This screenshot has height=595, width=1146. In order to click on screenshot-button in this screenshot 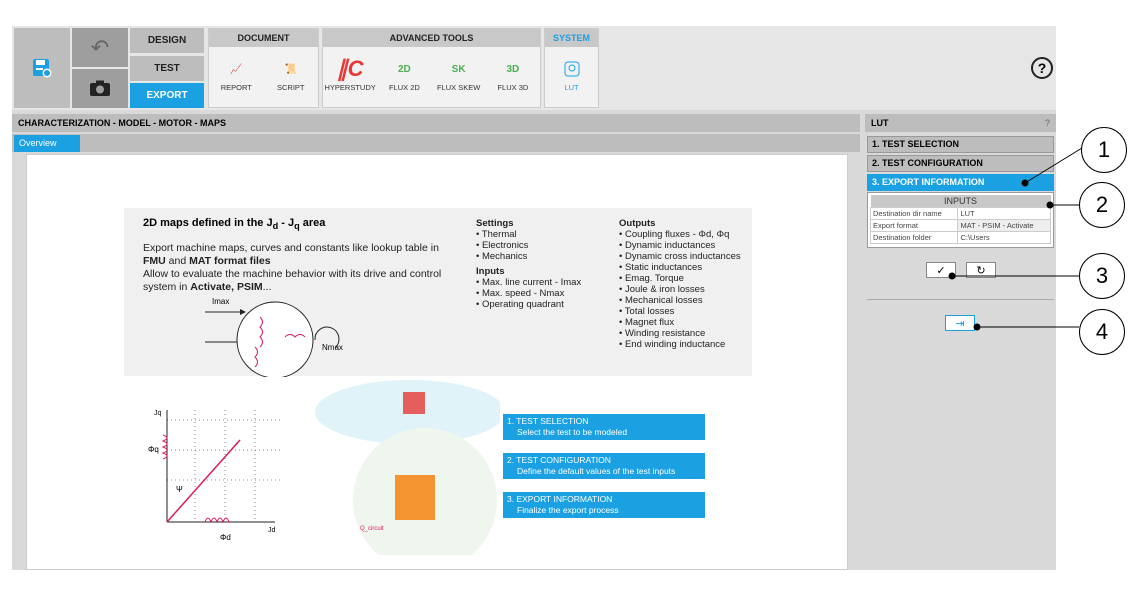, I will do `click(100, 88)`.